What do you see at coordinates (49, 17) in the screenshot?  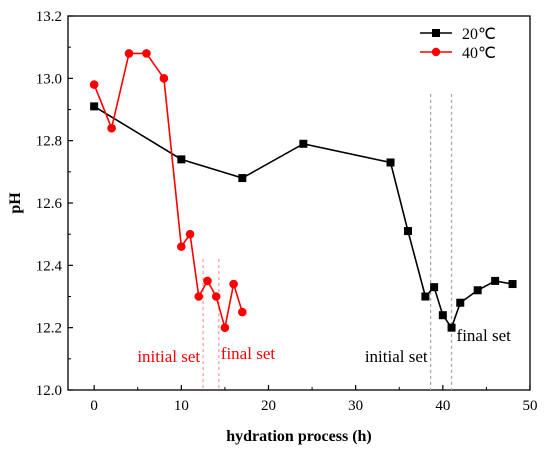 I see `y-tick-label: 13.2` at bounding box center [49, 17].